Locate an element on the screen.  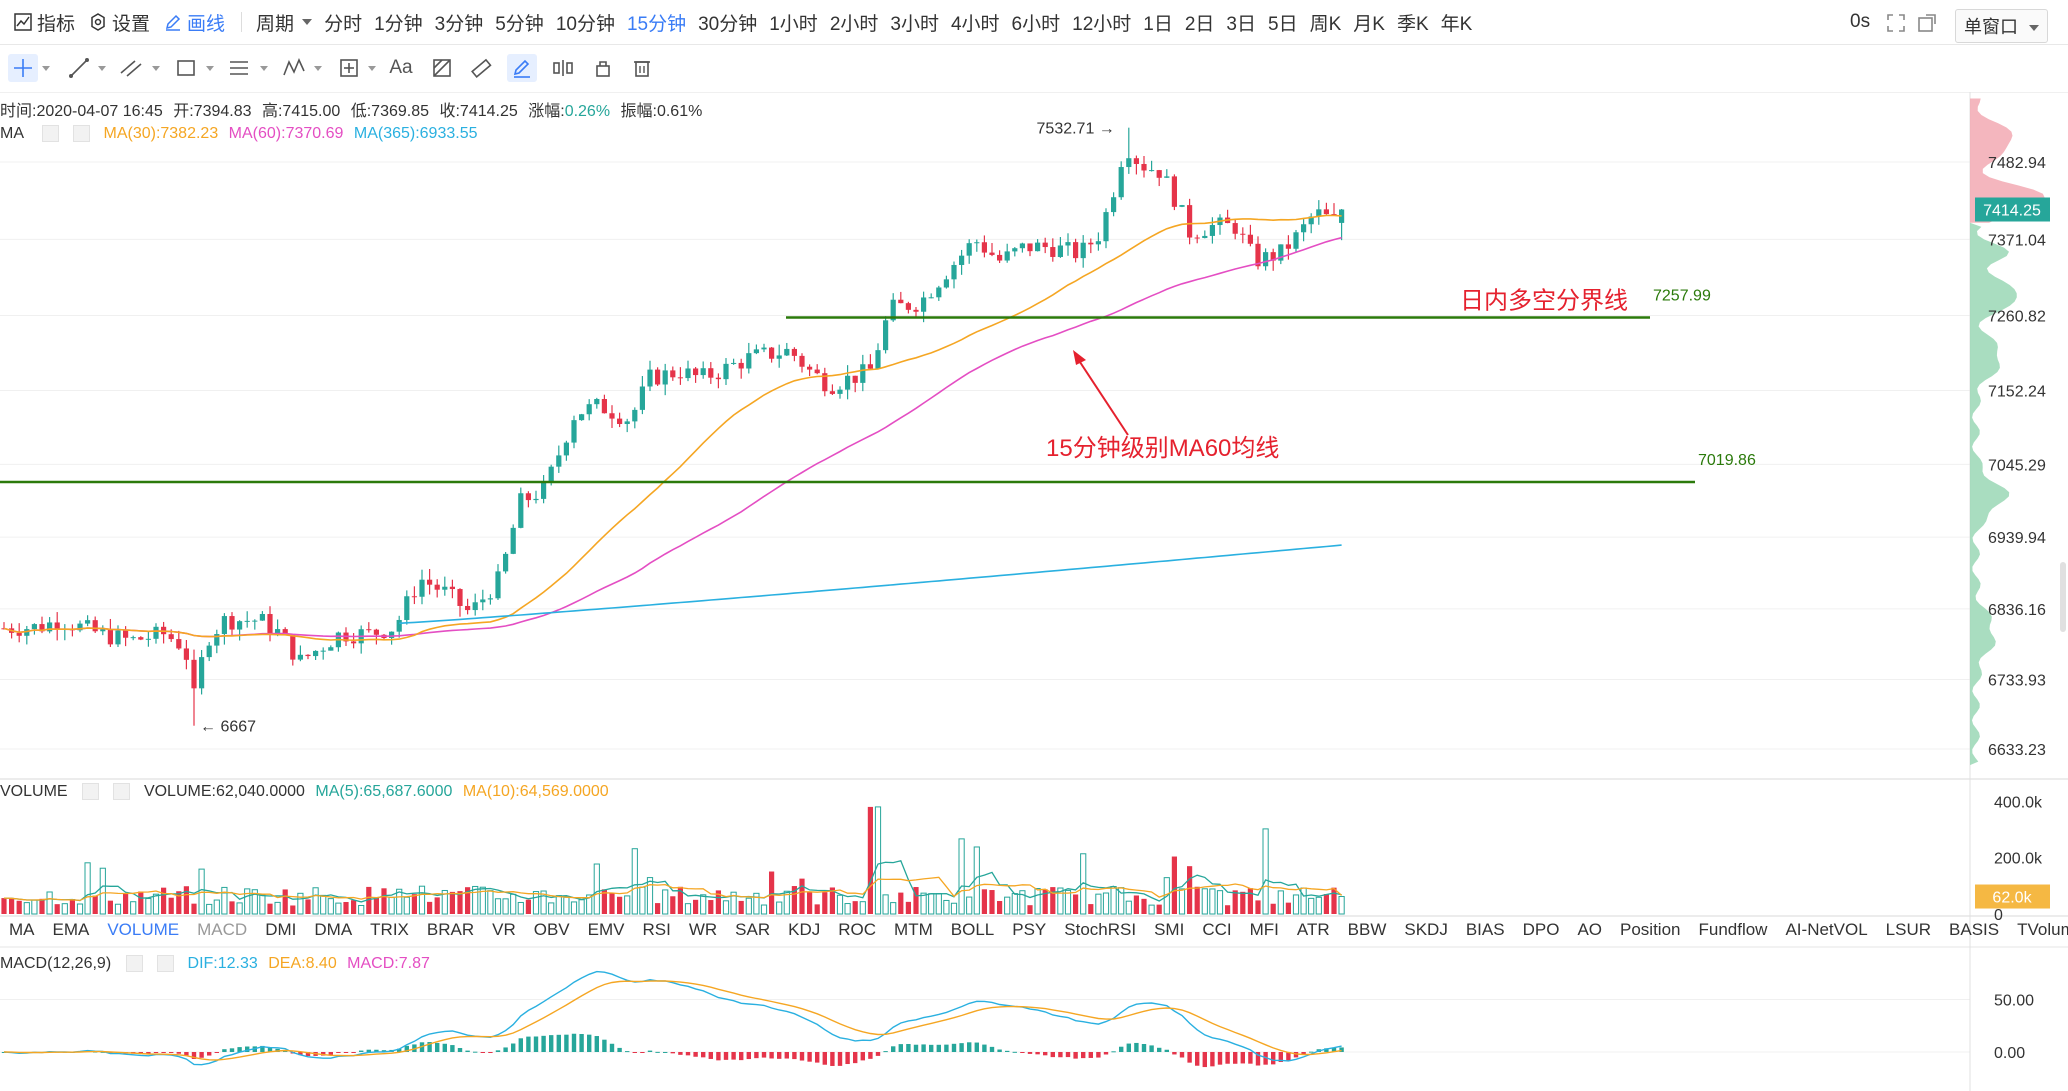
text-tool: Aa is located at coordinates (401, 68).